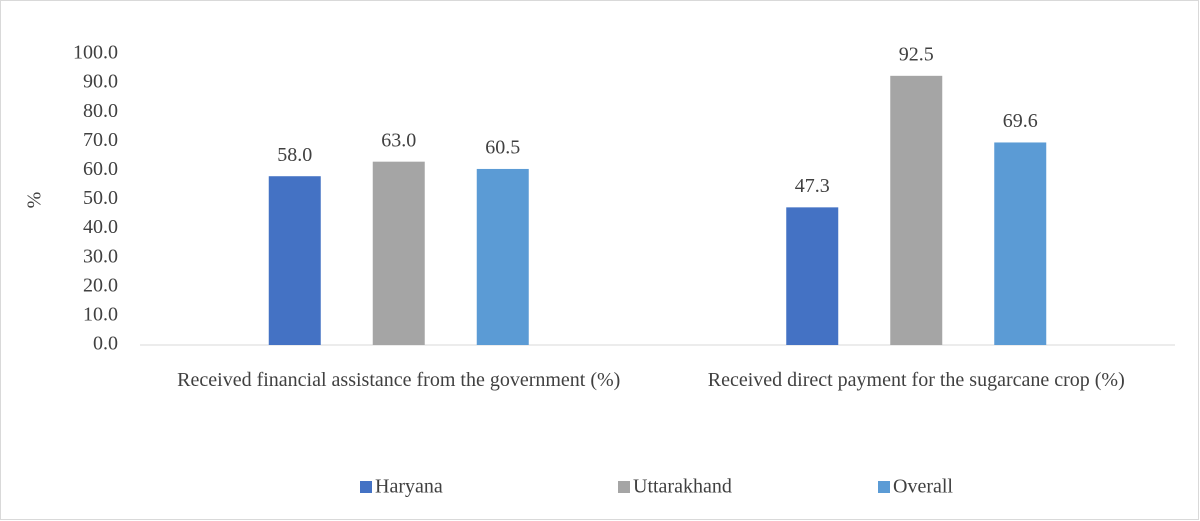 The image size is (1200, 521). What do you see at coordinates (100, 82) in the screenshot?
I see `y-tick-label: 90.0` at bounding box center [100, 82].